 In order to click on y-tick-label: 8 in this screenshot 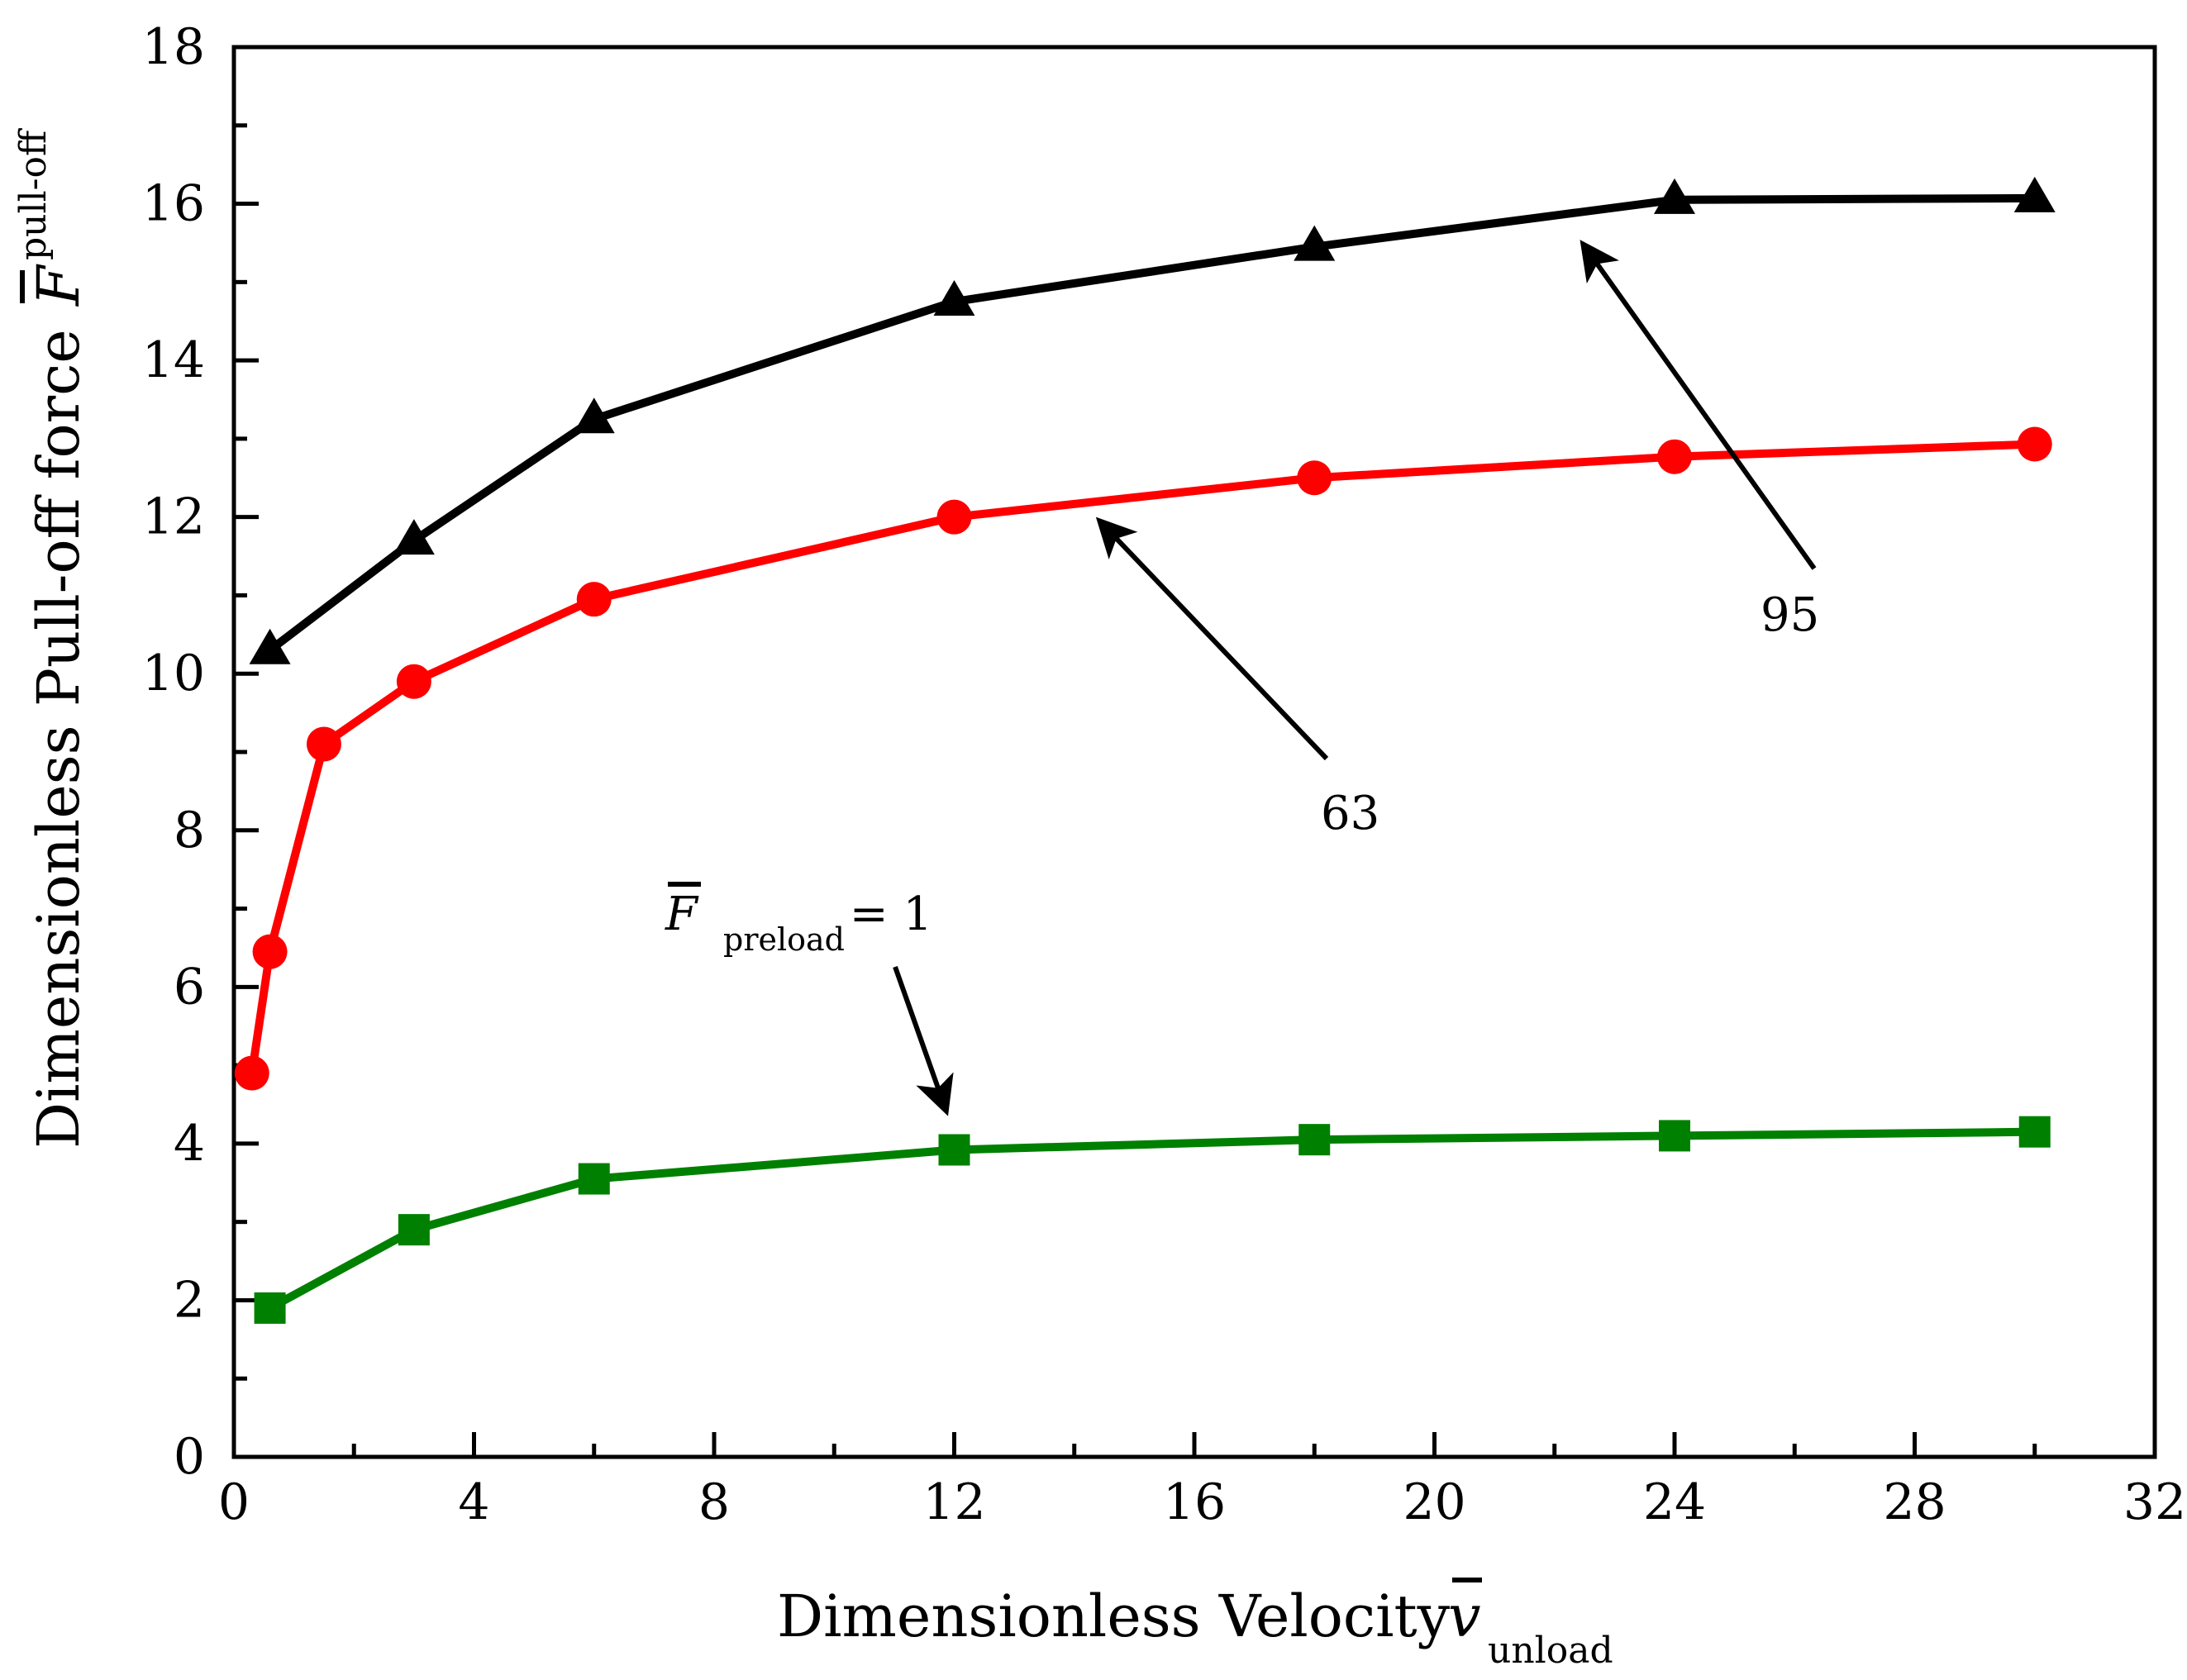, I will do `click(190, 830)`.